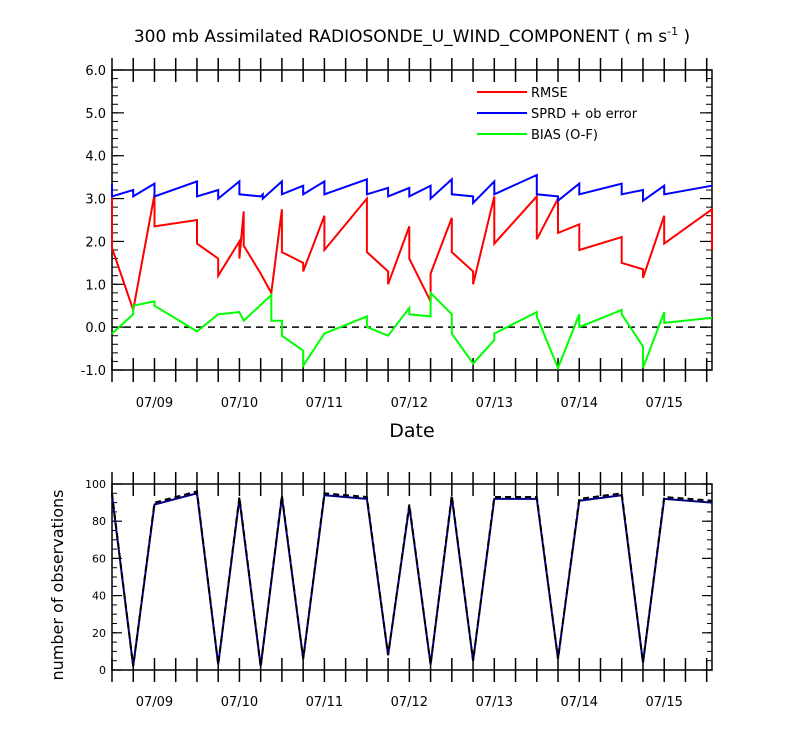 The image size is (800, 754). Describe the element at coordinates (324, 702) in the screenshot. I see `bottom-x-tick-label: 07/11` at that location.